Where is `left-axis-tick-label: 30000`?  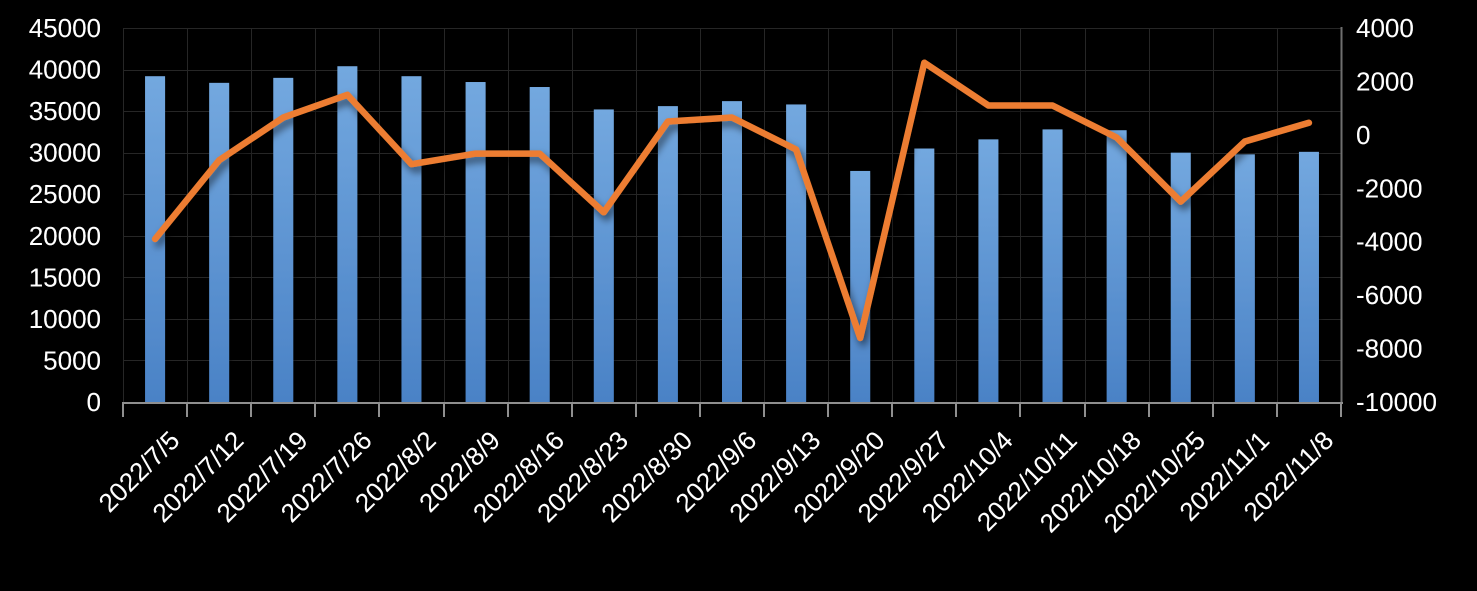 left-axis-tick-label: 30000 is located at coordinates (65, 153).